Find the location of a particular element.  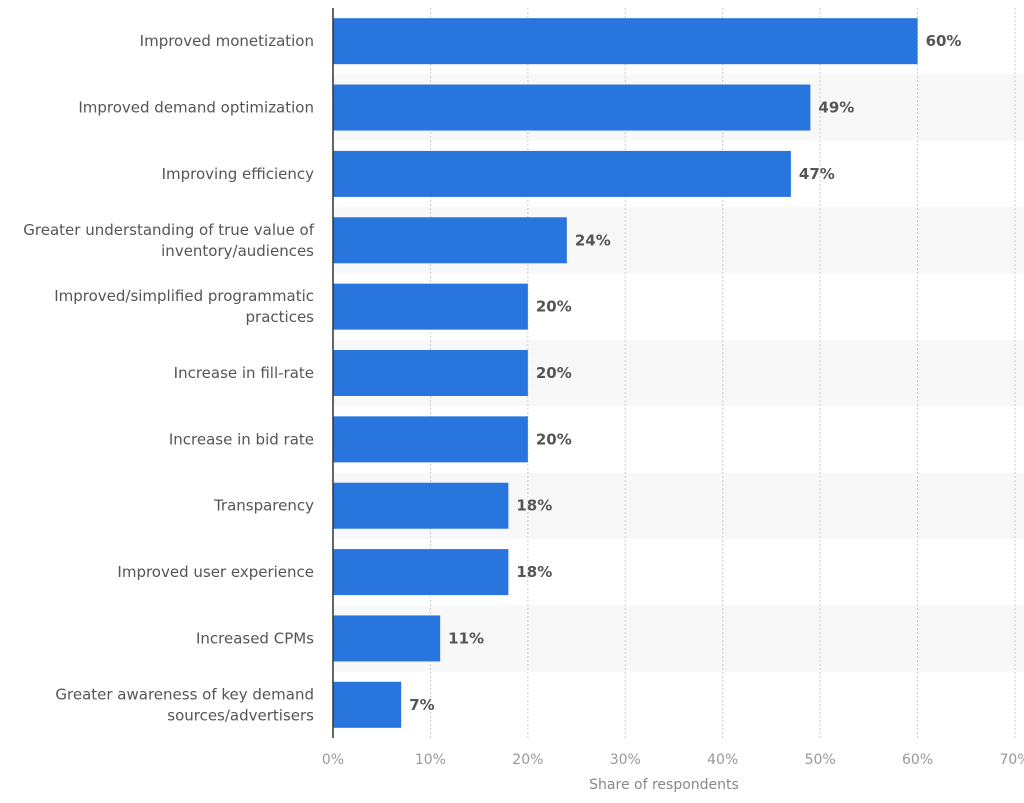

x-tick-label: 50% is located at coordinates (820, 760).